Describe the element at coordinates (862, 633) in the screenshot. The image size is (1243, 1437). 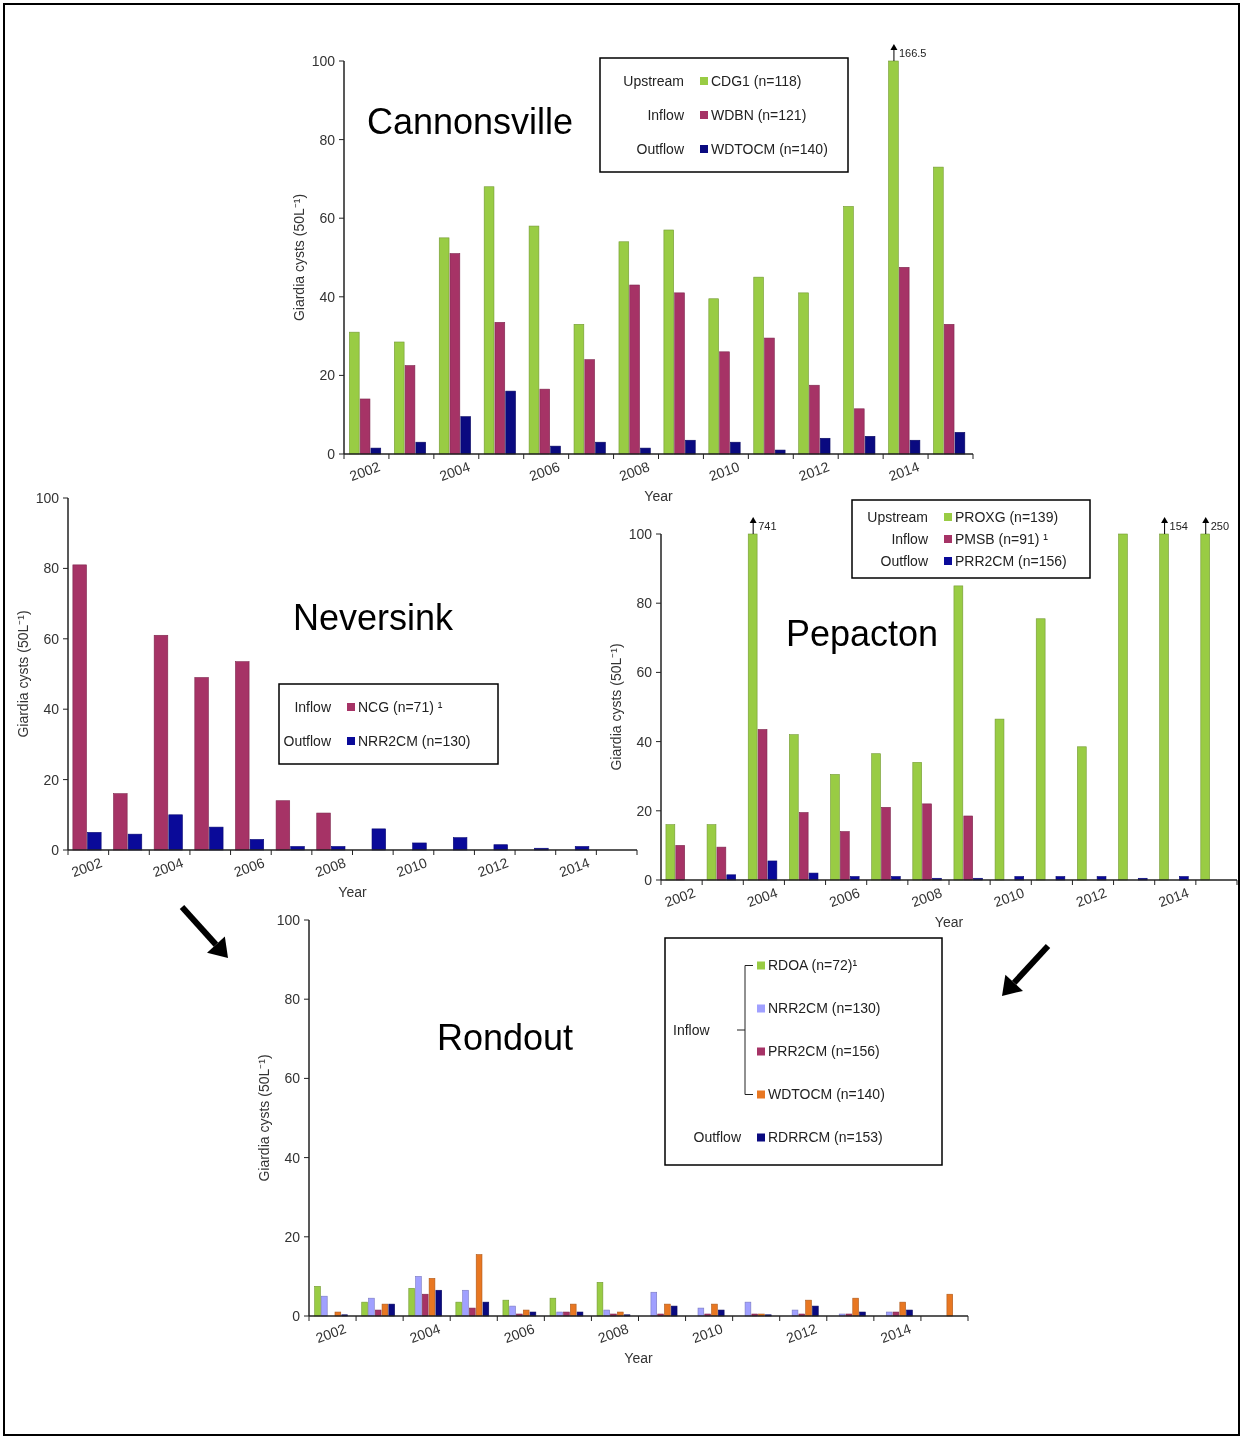
I see `text: Pepacton` at that location.